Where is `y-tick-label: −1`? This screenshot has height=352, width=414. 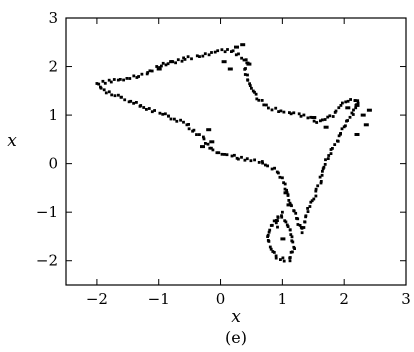
y-tick-label: −1 is located at coordinates (47, 212).